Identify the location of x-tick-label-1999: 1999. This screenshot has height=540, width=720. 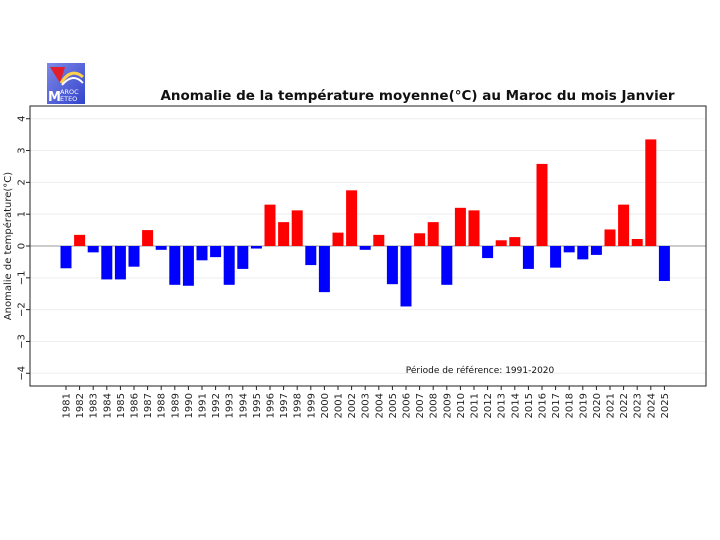
(311, 405).